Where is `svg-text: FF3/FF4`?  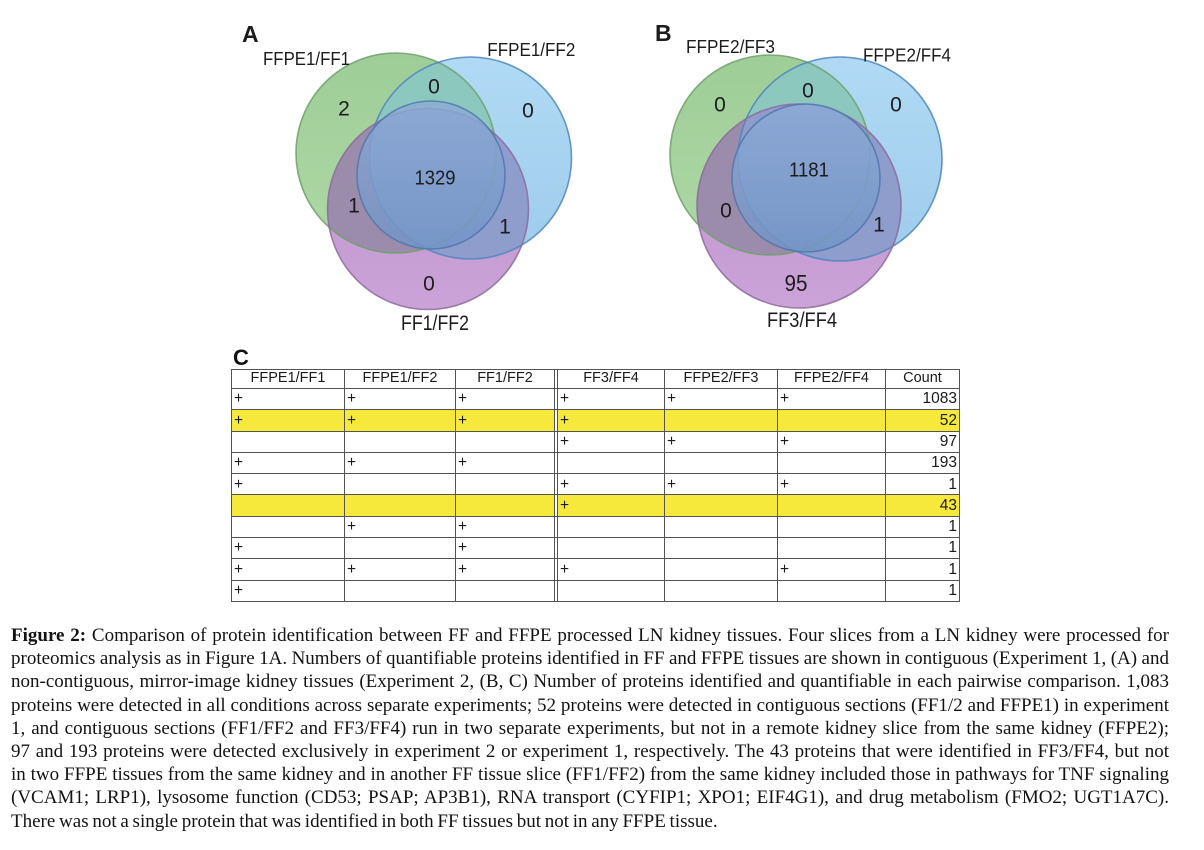
svg-text: FF3/FF4 is located at coordinates (802, 320).